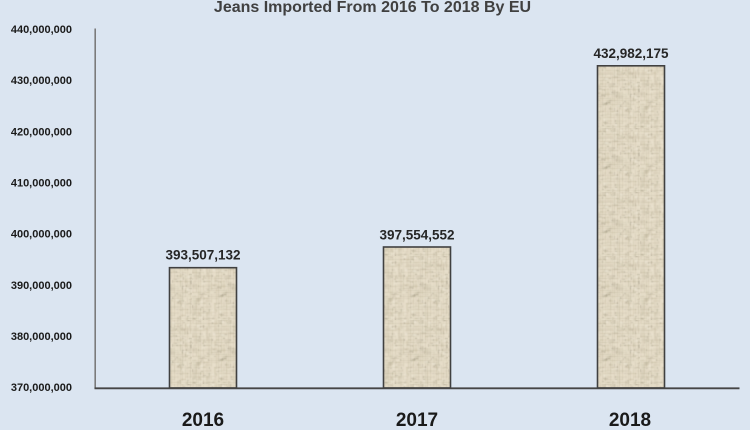  Describe the element at coordinates (202, 254) in the screenshot. I see `svg-text: 393,507,132` at that location.